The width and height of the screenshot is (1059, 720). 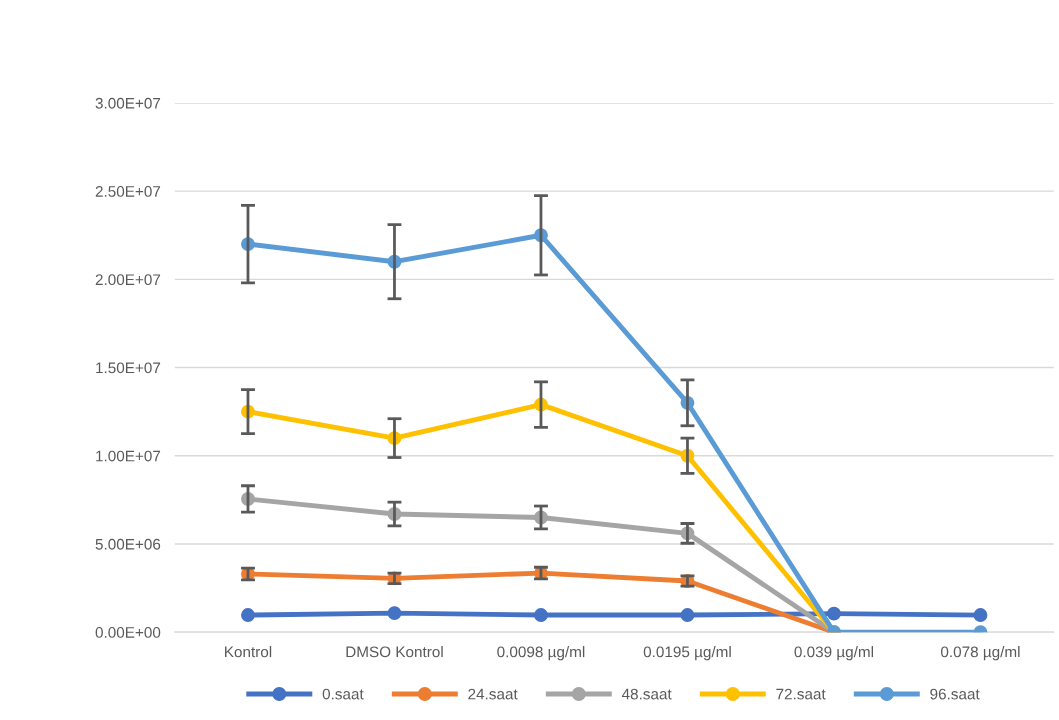 I want to click on x-tick-label: 0.039 µg/ml, so click(x=834, y=653).